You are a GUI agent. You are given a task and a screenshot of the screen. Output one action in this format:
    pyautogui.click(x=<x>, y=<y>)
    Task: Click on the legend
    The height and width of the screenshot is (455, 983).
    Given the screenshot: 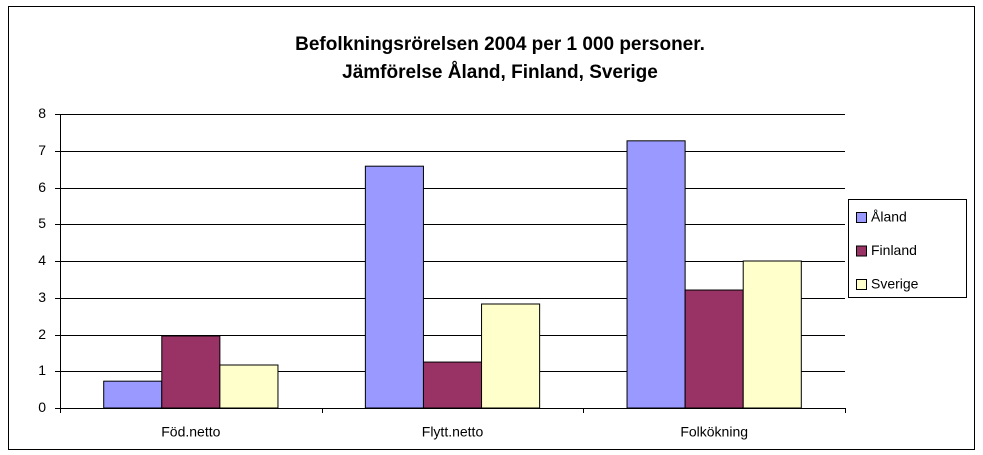 What is the action you would take?
    pyautogui.click(x=907, y=248)
    